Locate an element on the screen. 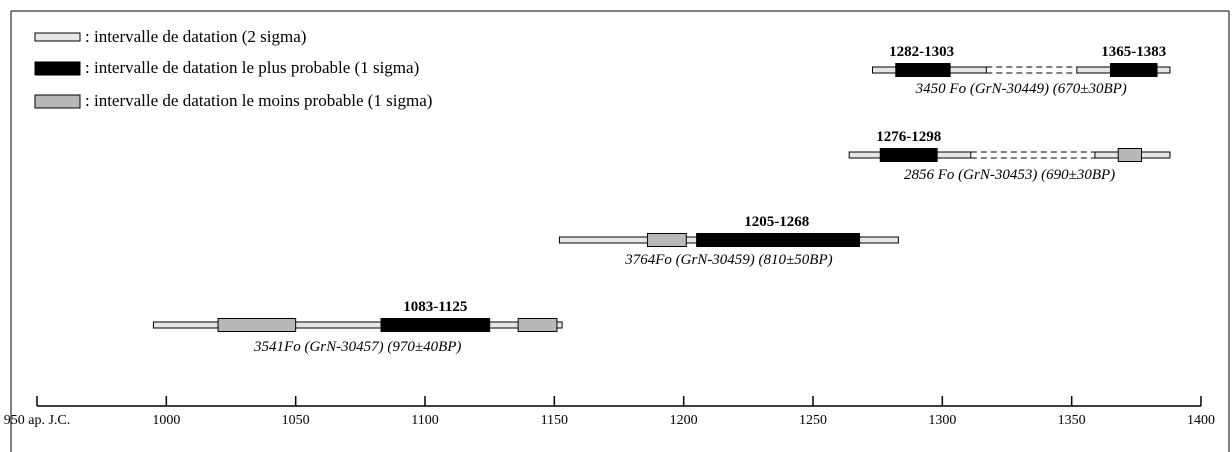 The height and width of the screenshot is (452, 1232). legend-swatch-most-probable is located at coordinates (57, 68).